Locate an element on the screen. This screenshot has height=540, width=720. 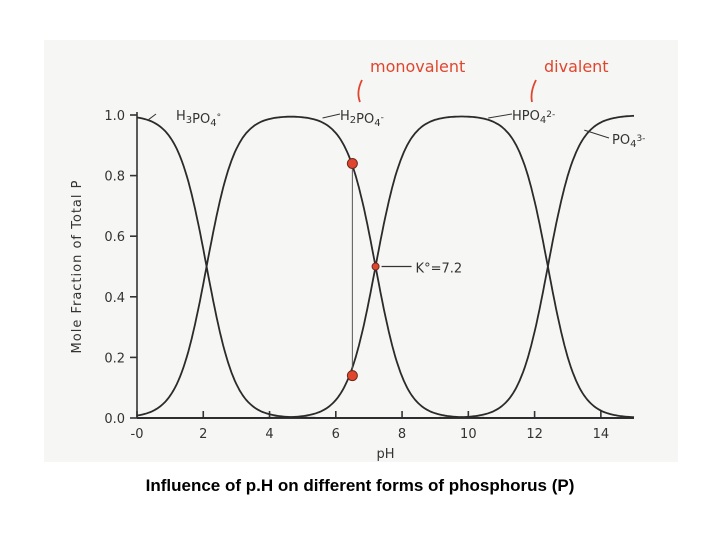
po4-label: PO43- is located at coordinates (628, 141).